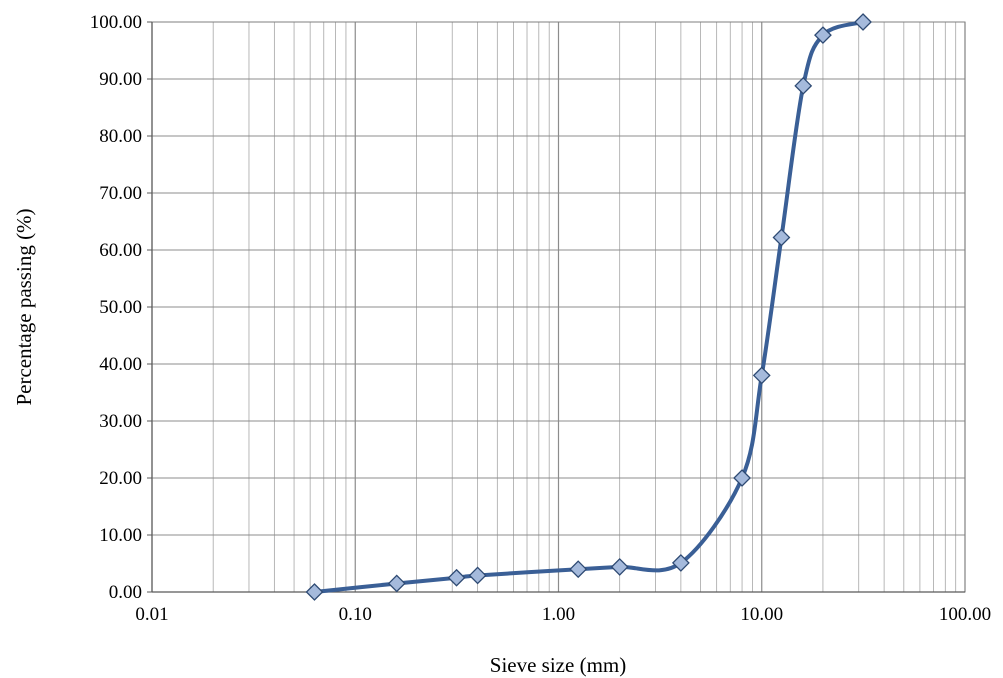 The width and height of the screenshot is (1003, 678). What do you see at coordinates (24, 306) in the screenshot?
I see `y-axis-title: Percentage passing (%)` at bounding box center [24, 306].